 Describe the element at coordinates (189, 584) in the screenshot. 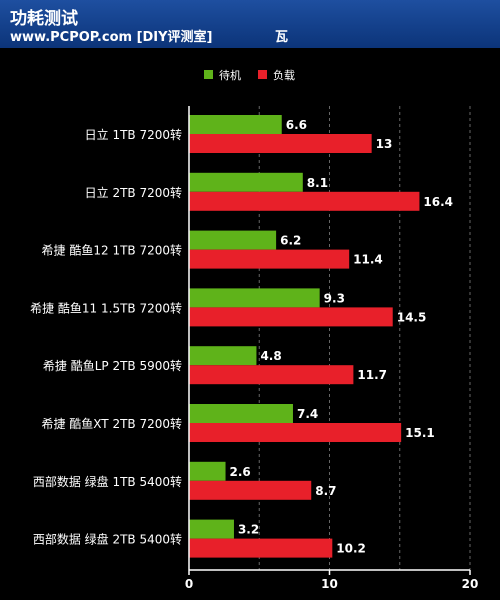

I see `x-tick-label: 0` at that location.